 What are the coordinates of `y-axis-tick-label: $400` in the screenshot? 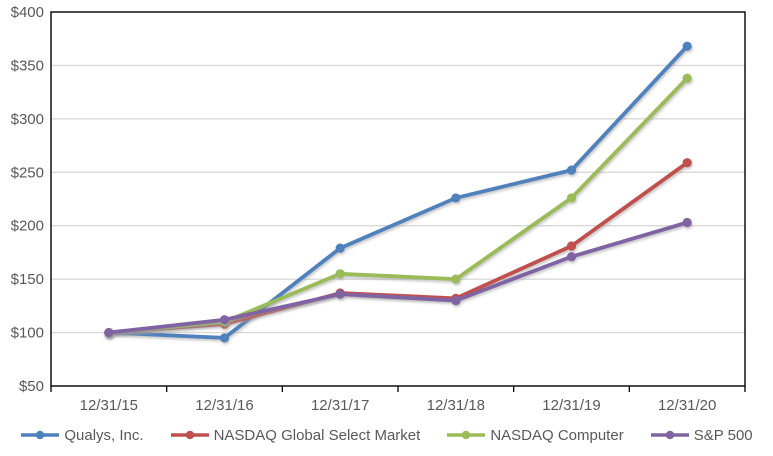 It's located at (27, 12).